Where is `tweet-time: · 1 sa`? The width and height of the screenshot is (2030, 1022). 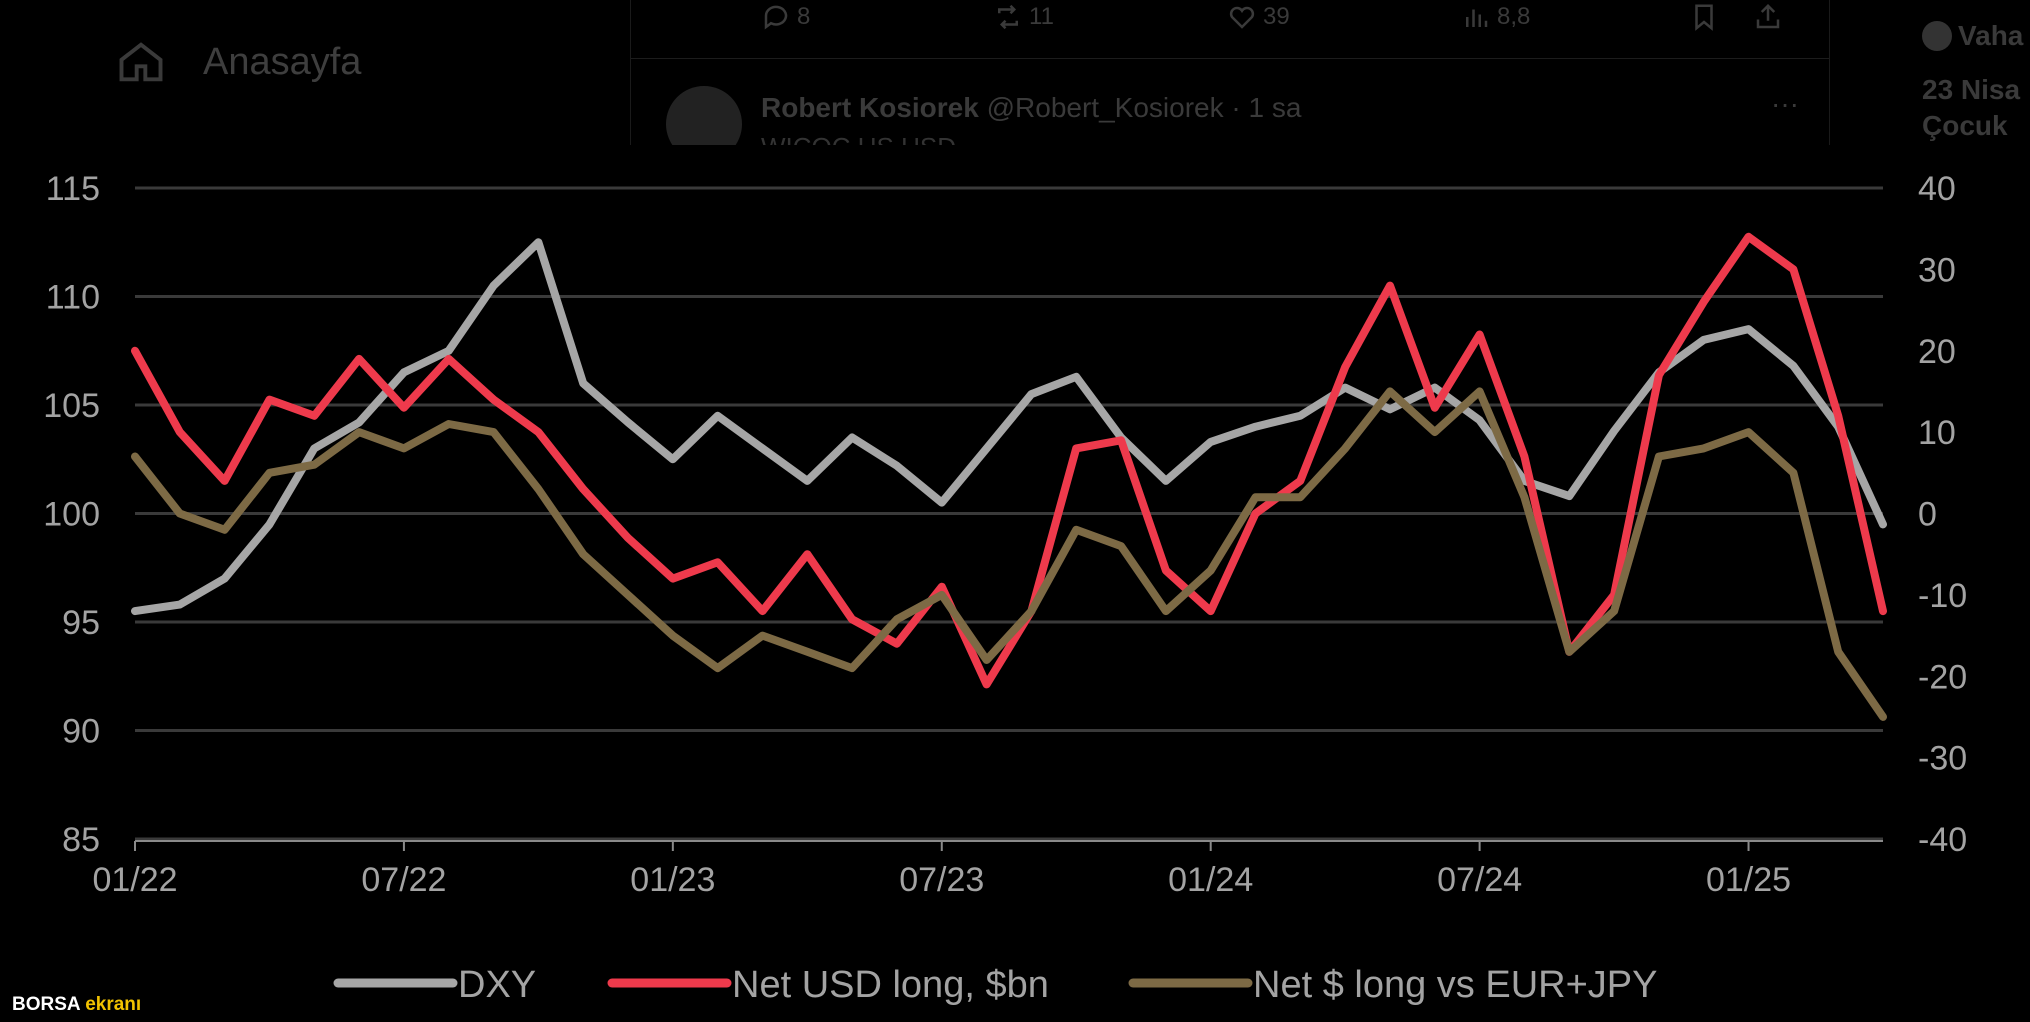
tweet-time: · 1 sa is located at coordinates (1266, 107).